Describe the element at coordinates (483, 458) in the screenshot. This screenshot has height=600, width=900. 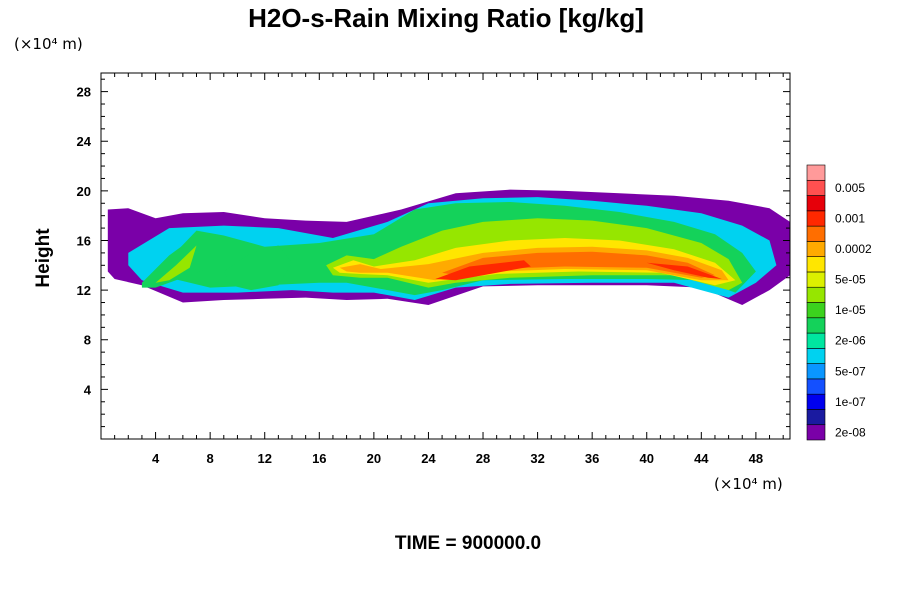
I see `x-tick-label: 28` at that location.